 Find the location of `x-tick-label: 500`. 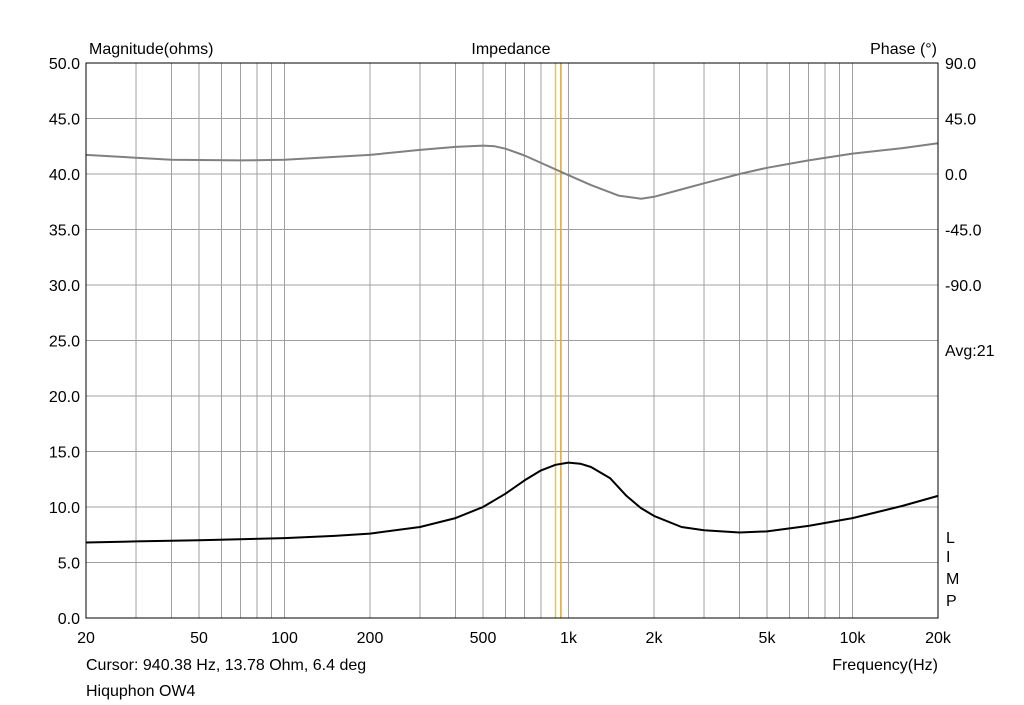

x-tick-label: 500 is located at coordinates (483, 638).